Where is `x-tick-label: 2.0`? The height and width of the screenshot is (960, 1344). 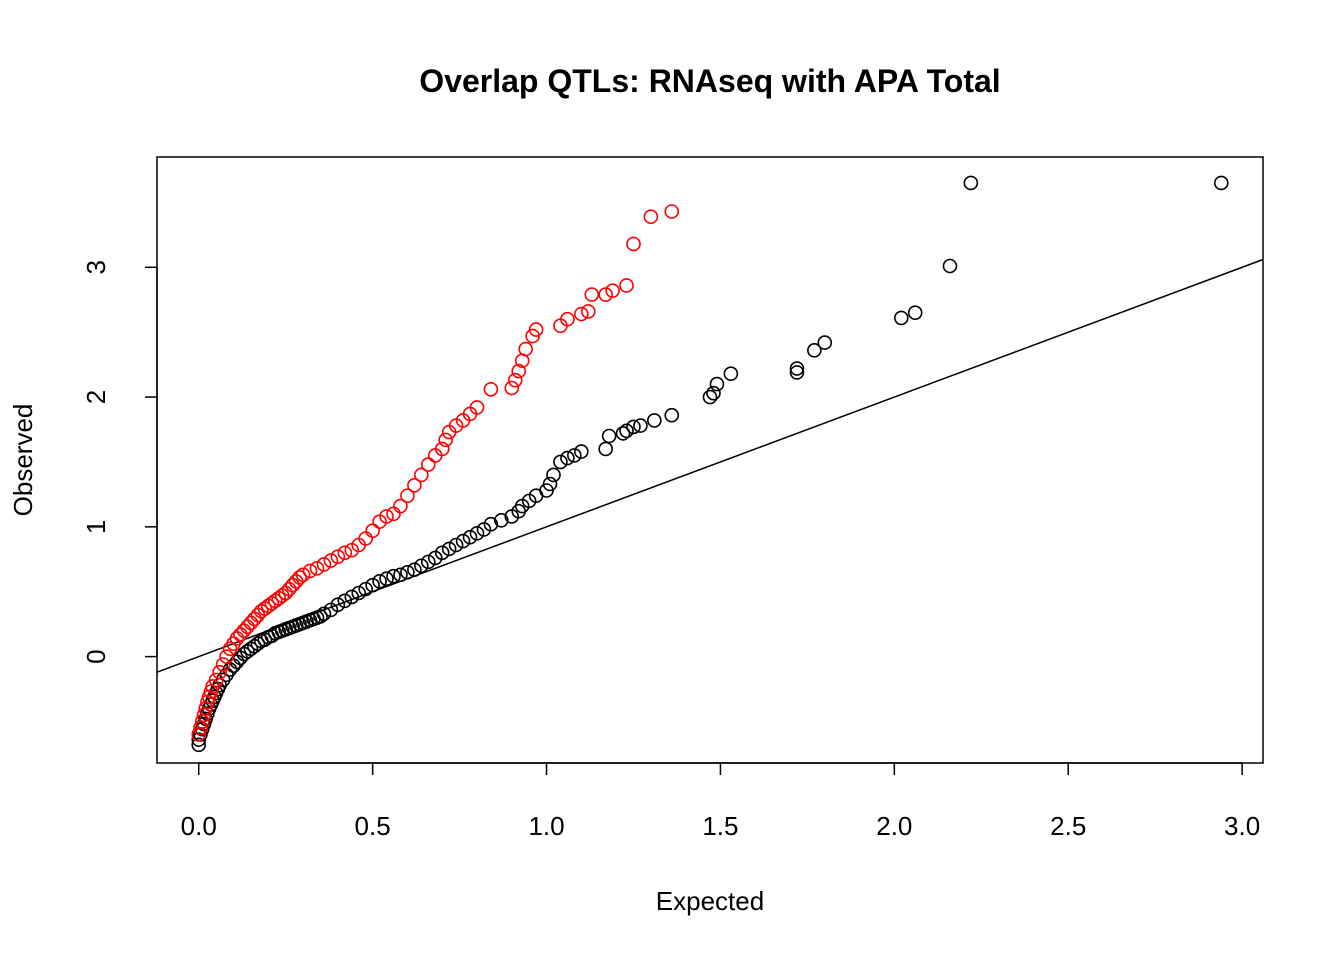
x-tick-label: 2.0 is located at coordinates (894, 826).